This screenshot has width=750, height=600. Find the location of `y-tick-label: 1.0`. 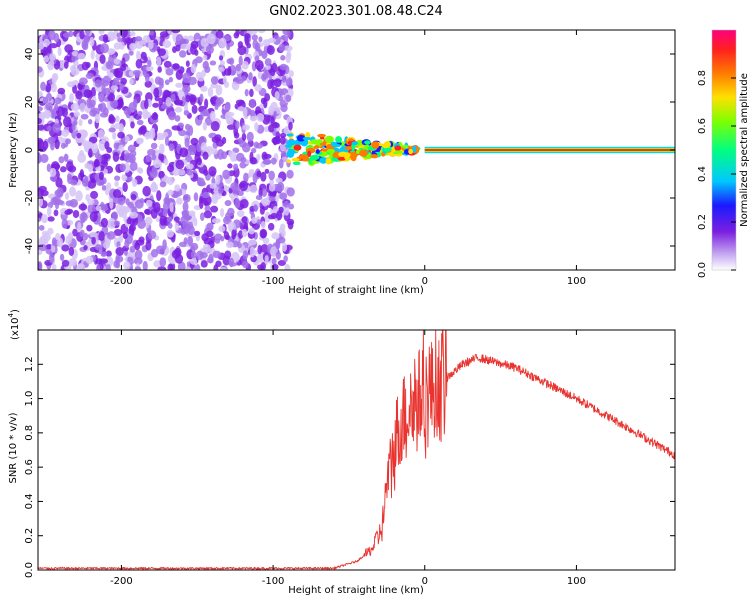

y-tick-label: 1.0 is located at coordinates (29, 399).